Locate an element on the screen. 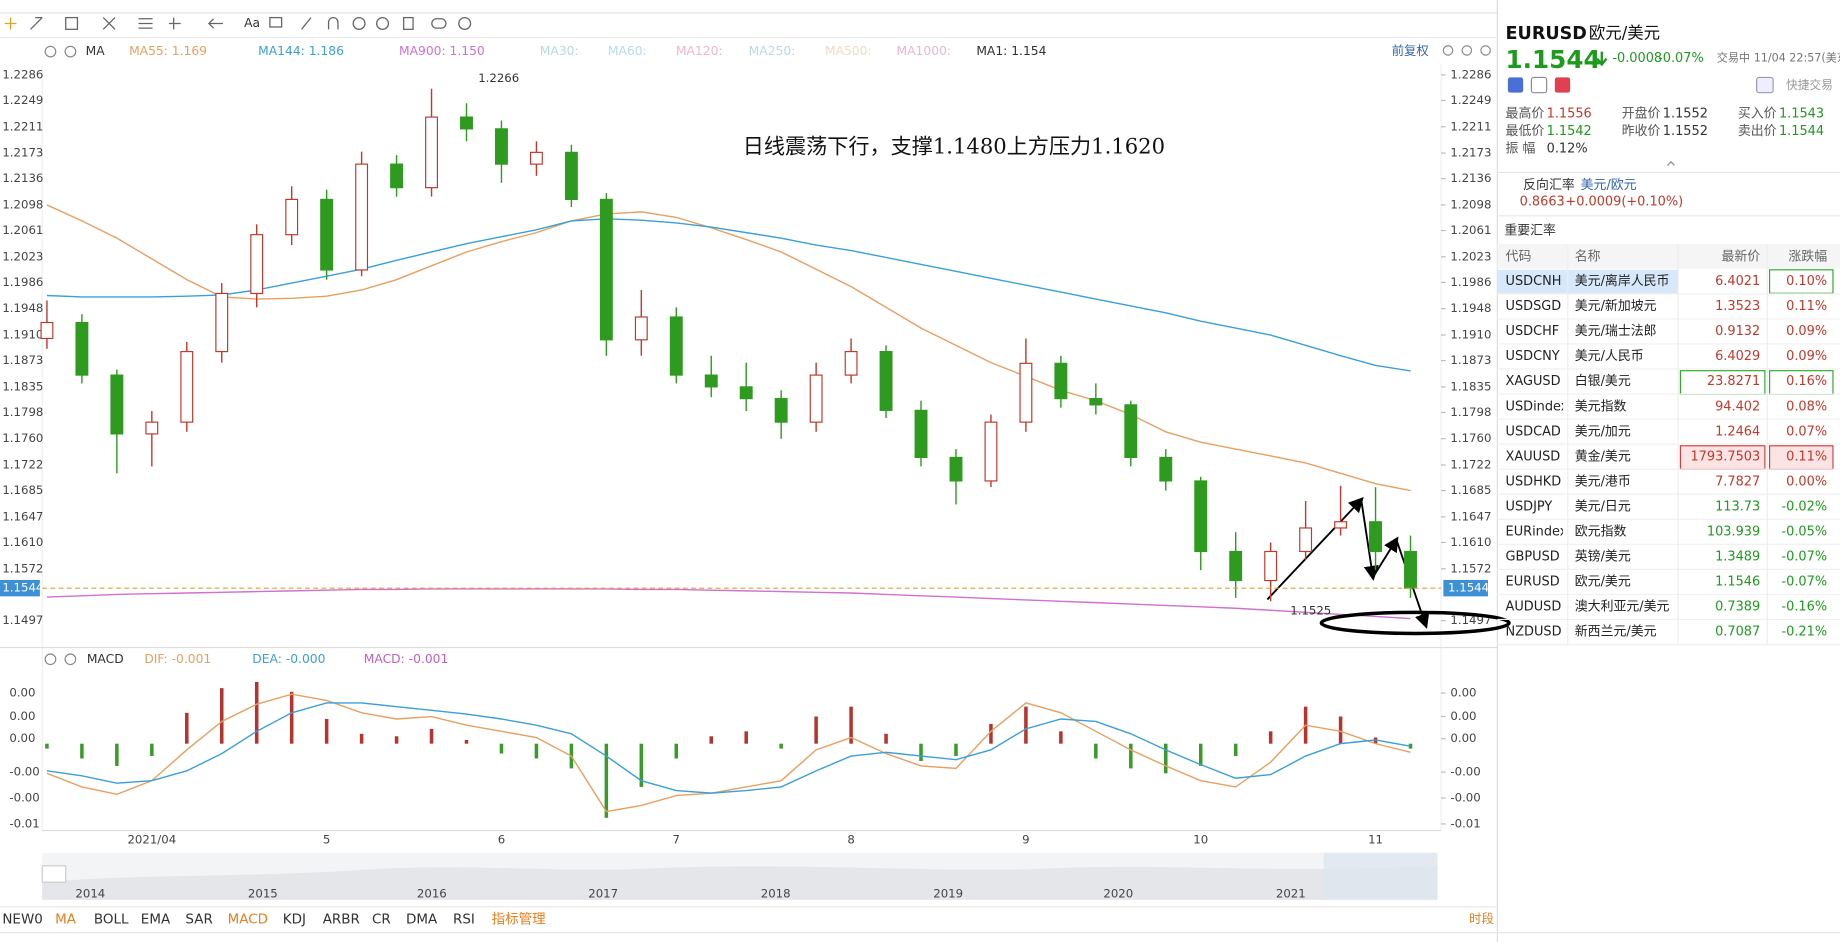 Image resolution: width=1840 pixels, height=942 pixels. table-cell: USDJPY is located at coordinates (1529, 506).